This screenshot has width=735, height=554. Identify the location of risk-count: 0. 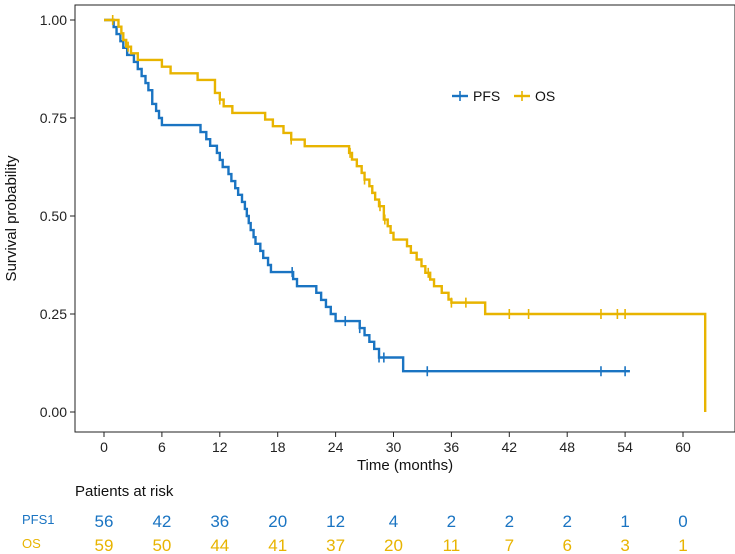
(682, 521).